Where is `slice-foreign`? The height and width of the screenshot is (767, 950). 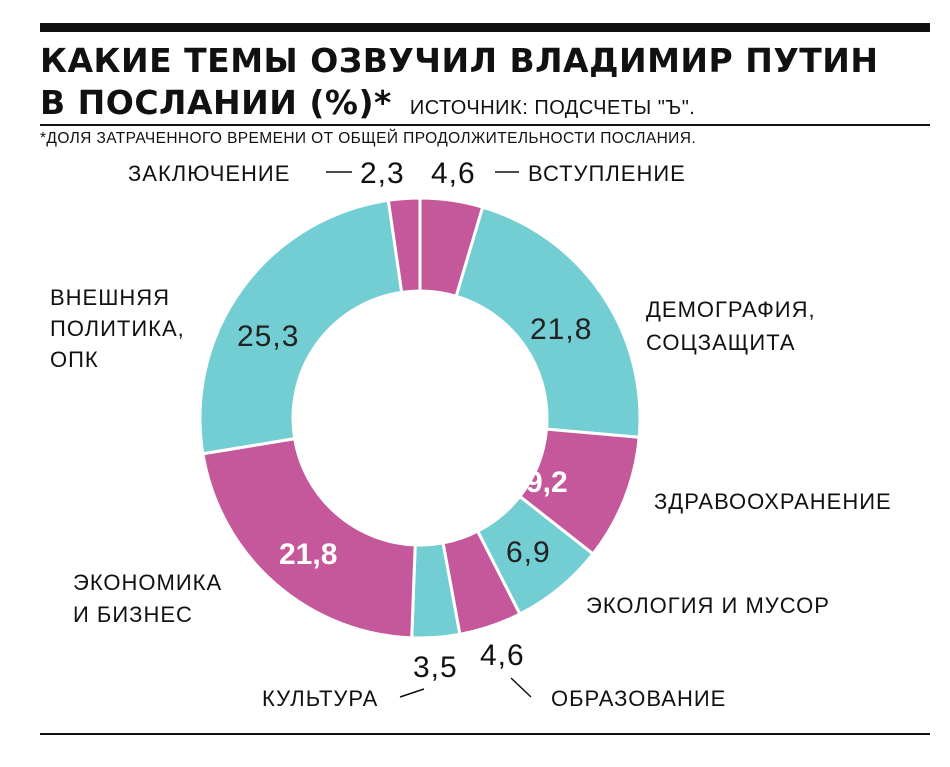 slice-foreign is located at coordinates (301, 327).